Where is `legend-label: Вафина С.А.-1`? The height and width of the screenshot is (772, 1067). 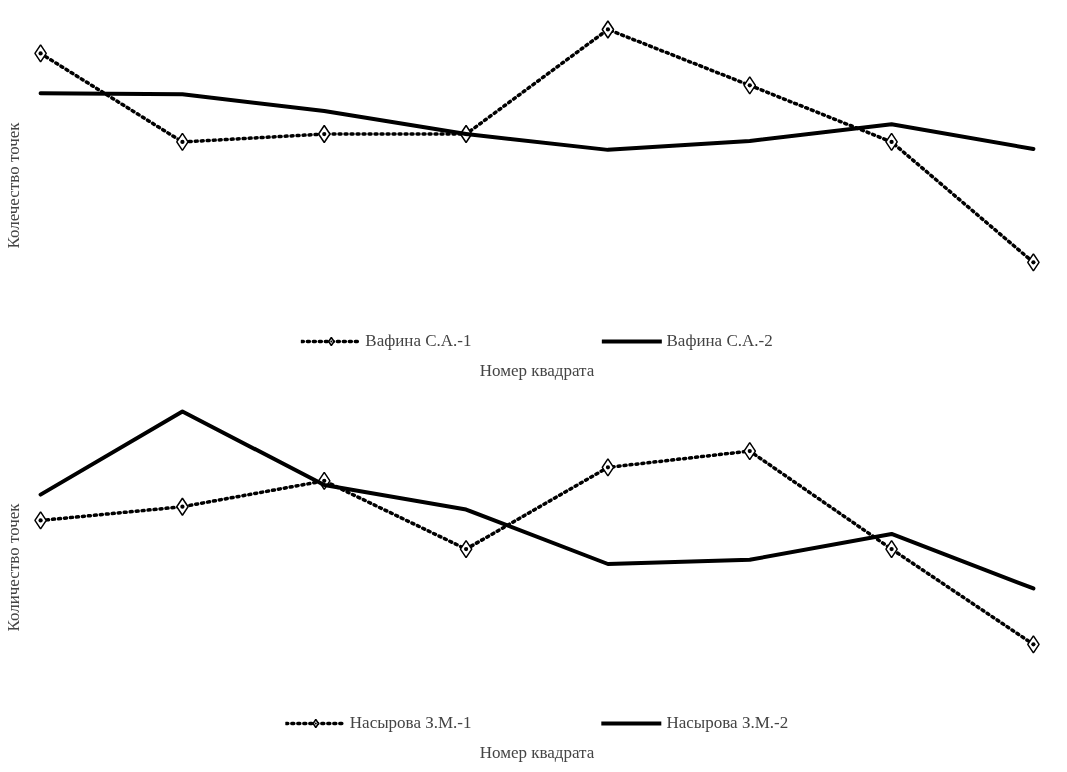
legend-label: Вафина С.А.-1 is located at coordinates (418, 341).